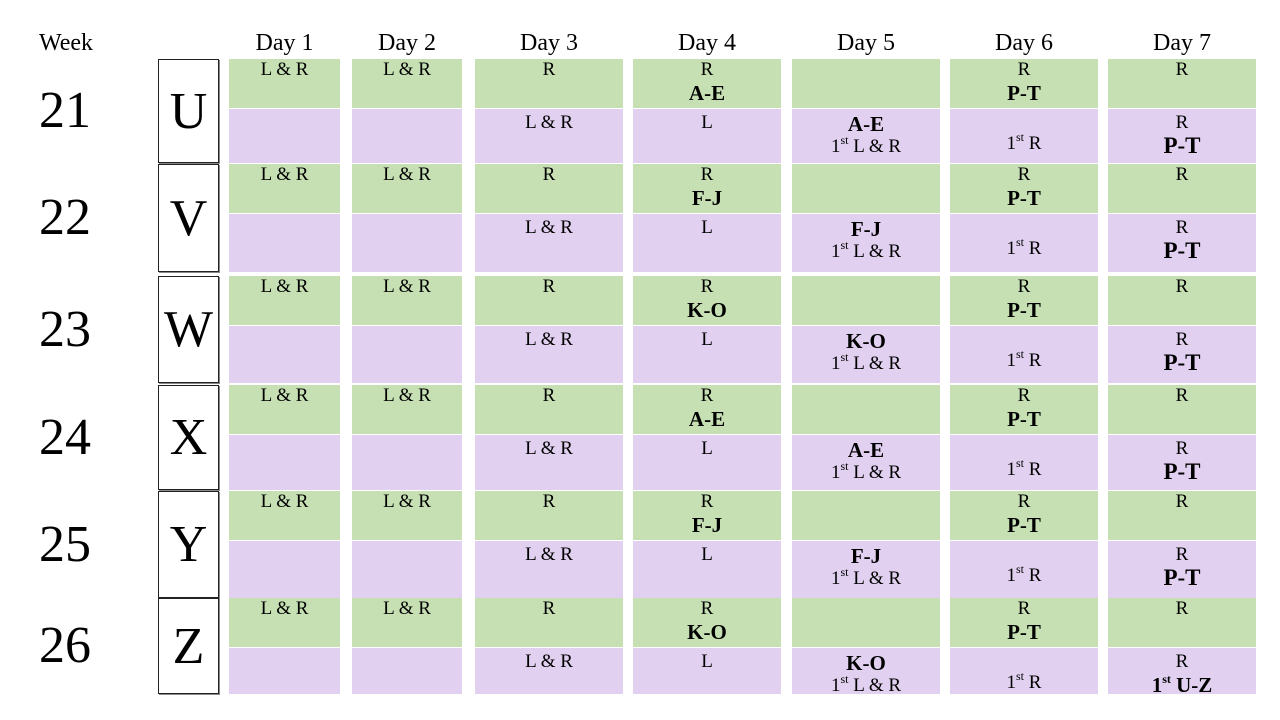  Describe the element at coordinates (1182, 684) in the screenshot. I see `cell-group: 1st U-Z` at that location.